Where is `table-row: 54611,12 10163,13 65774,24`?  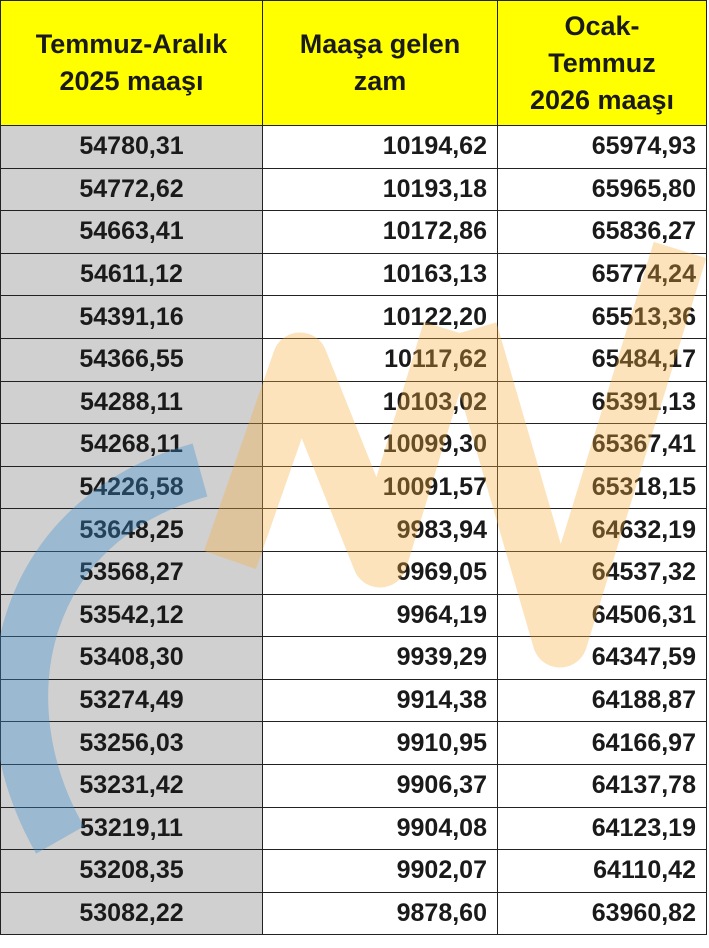 table-row: 54611,12 10163,13 65774,24 is located at coordinates (353, 274).